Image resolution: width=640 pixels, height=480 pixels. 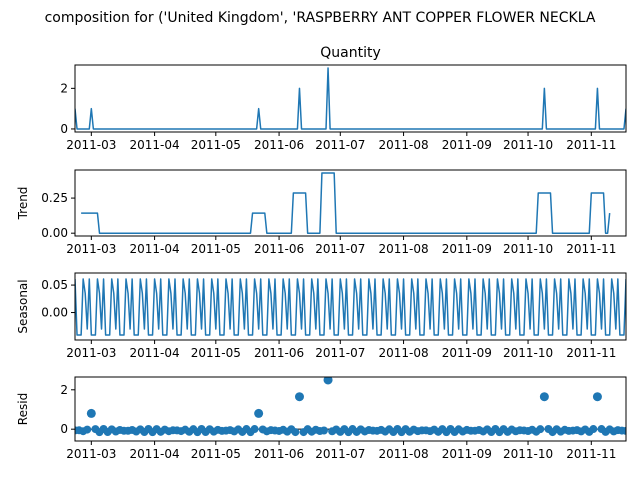 I want to click on y-axis-label: Resid, so click(x=23, y=409).